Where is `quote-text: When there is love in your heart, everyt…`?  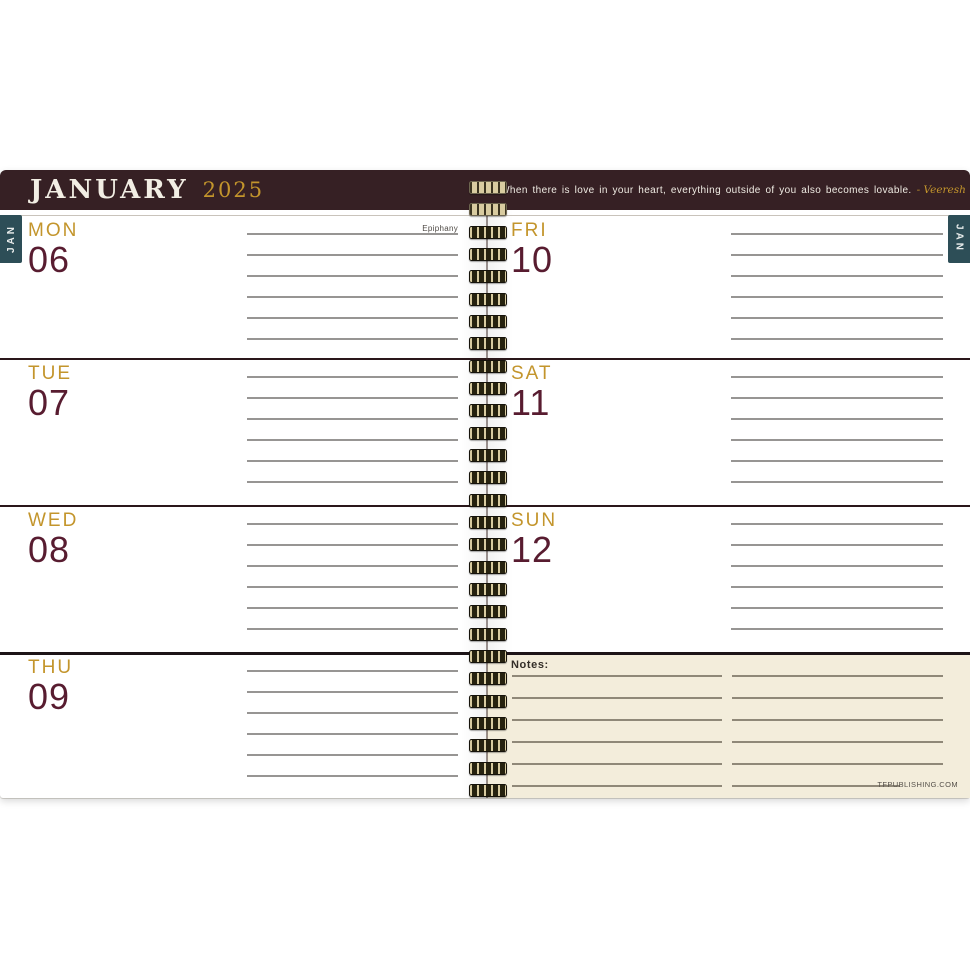
quote-text: When there is love in your heart, everyt… is located at coordinates (706, 190).